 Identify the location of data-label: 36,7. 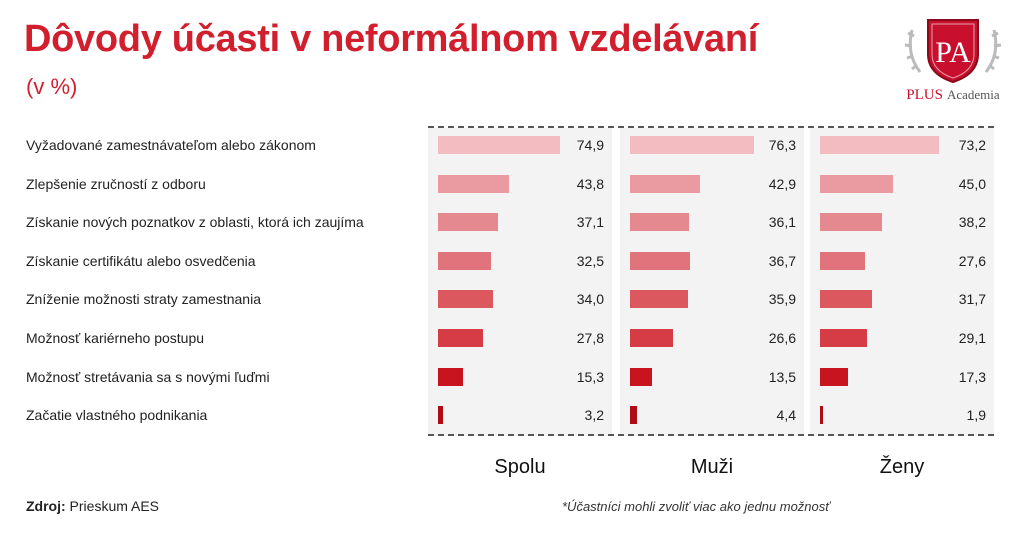
(782, 260).